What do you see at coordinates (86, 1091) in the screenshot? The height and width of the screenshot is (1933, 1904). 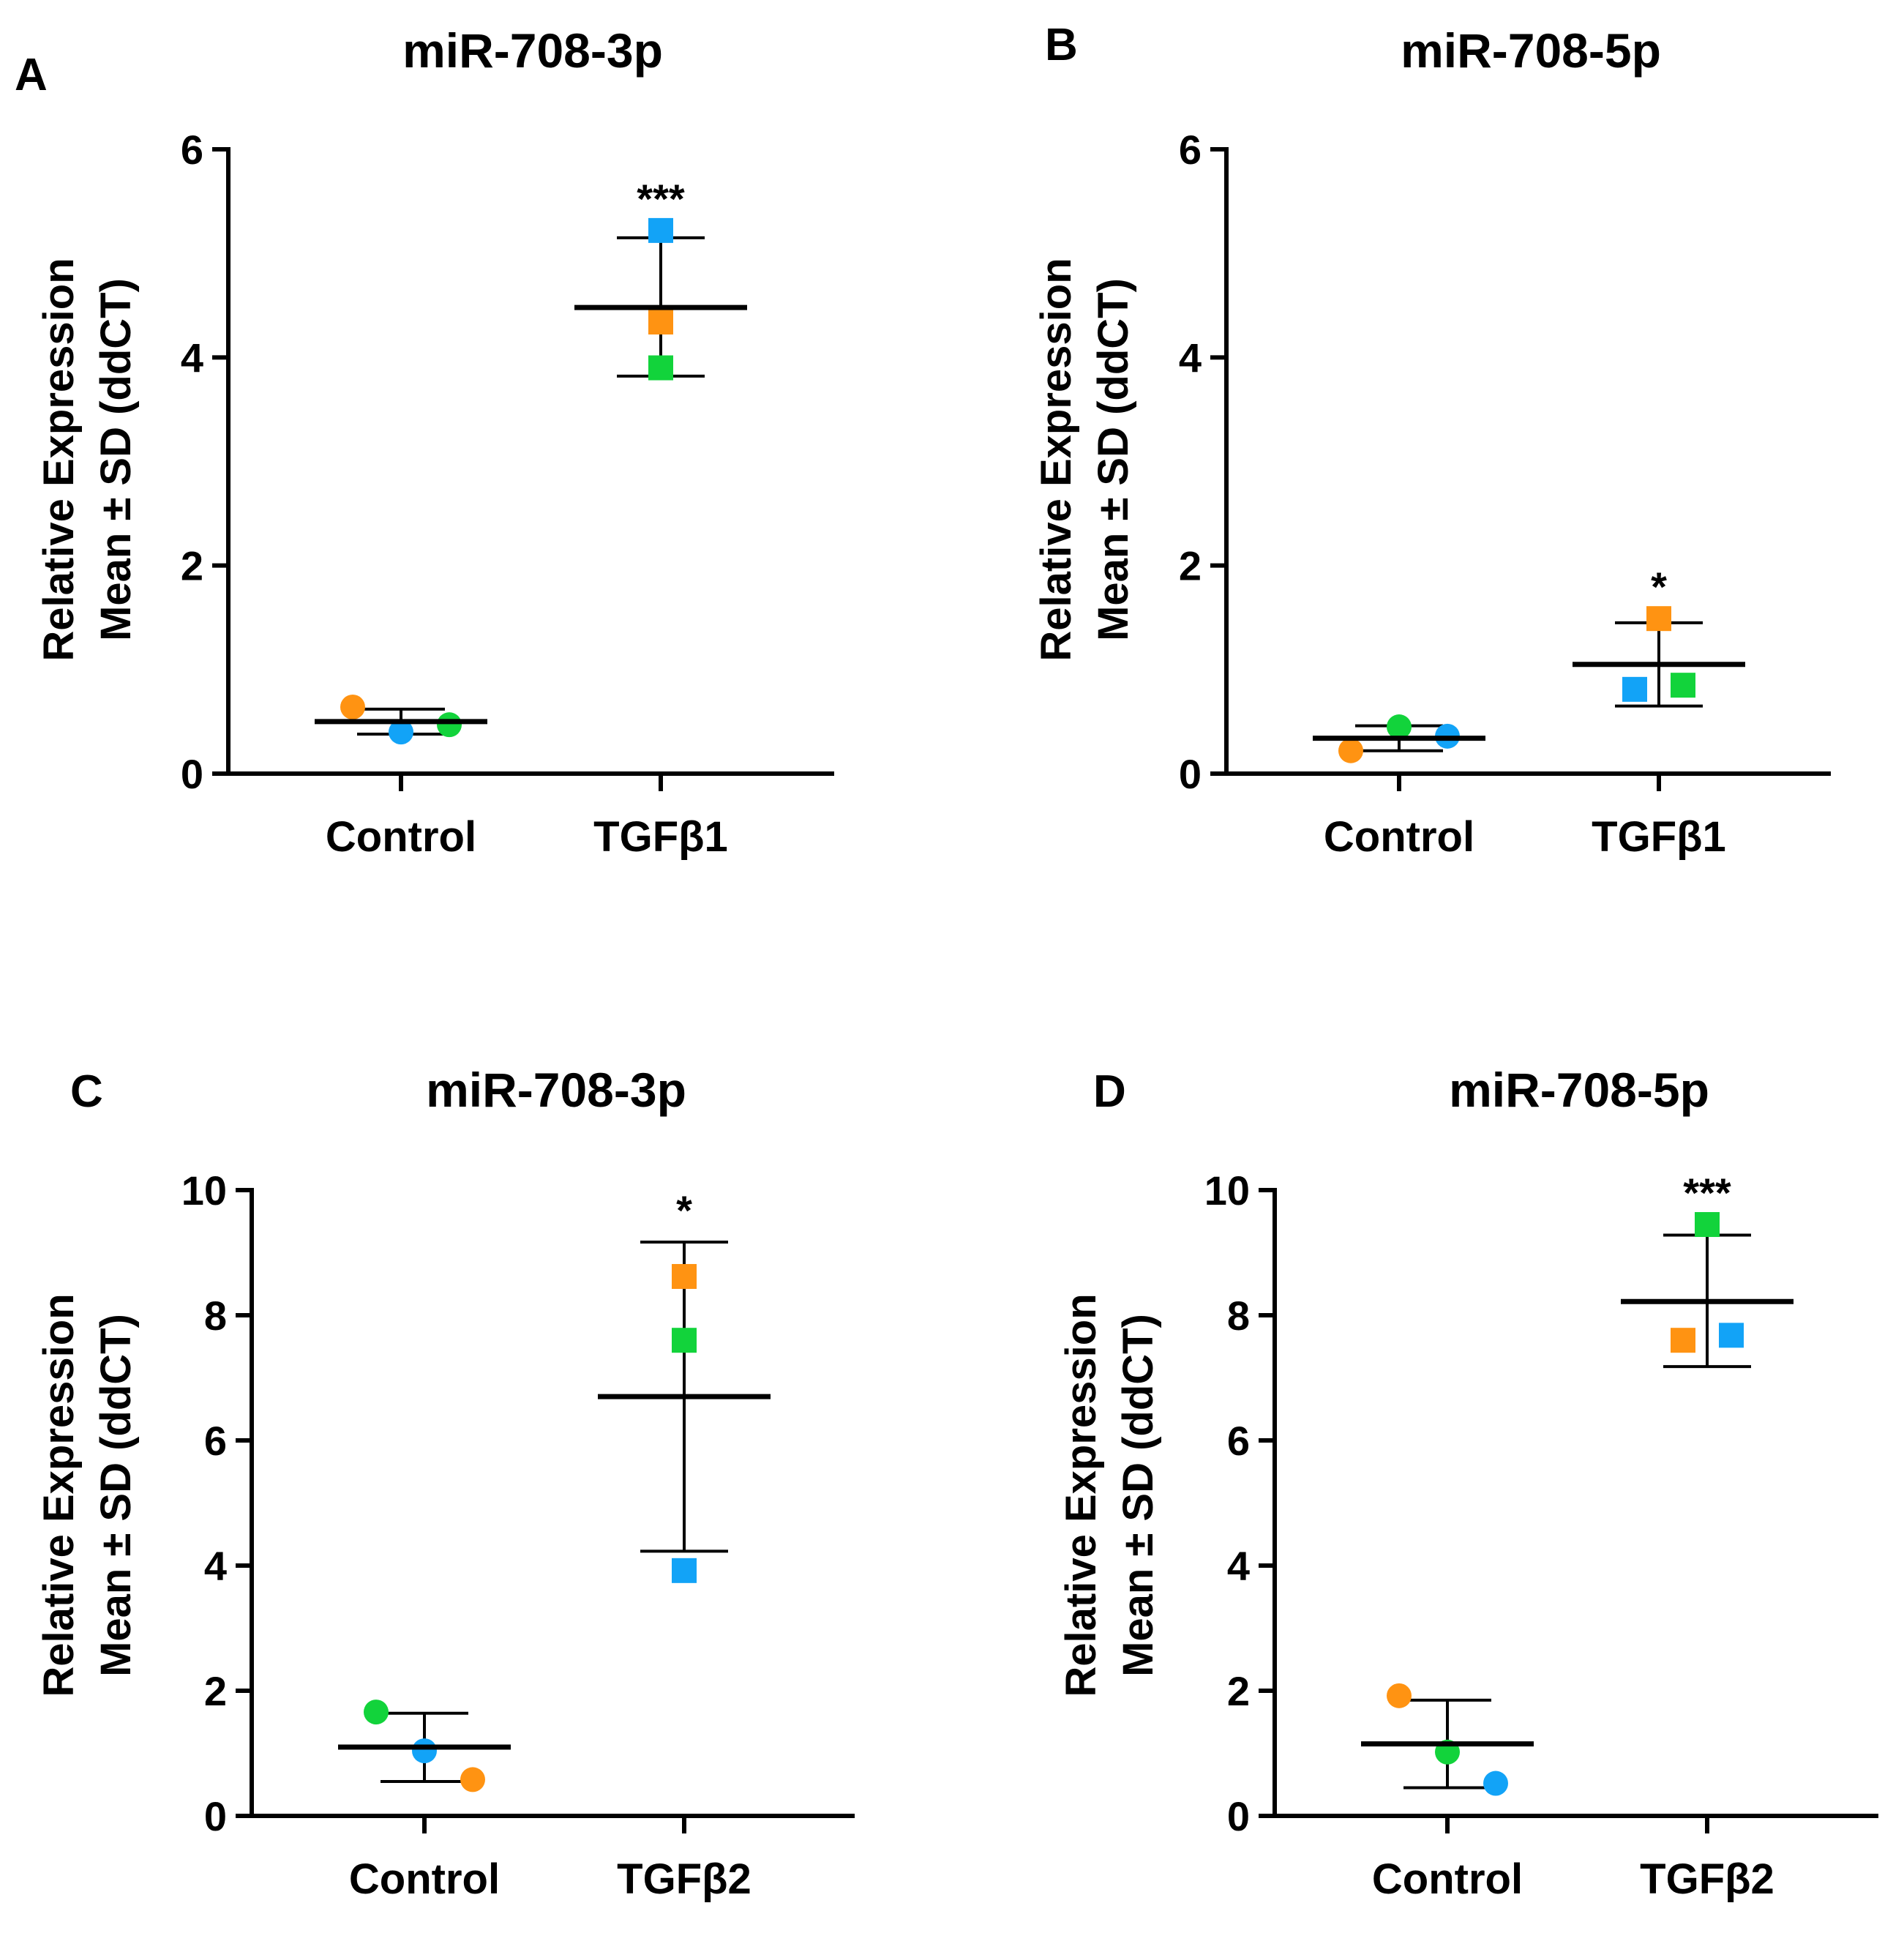 I see `panel-letter: C` at bounding box center [86, 1091].